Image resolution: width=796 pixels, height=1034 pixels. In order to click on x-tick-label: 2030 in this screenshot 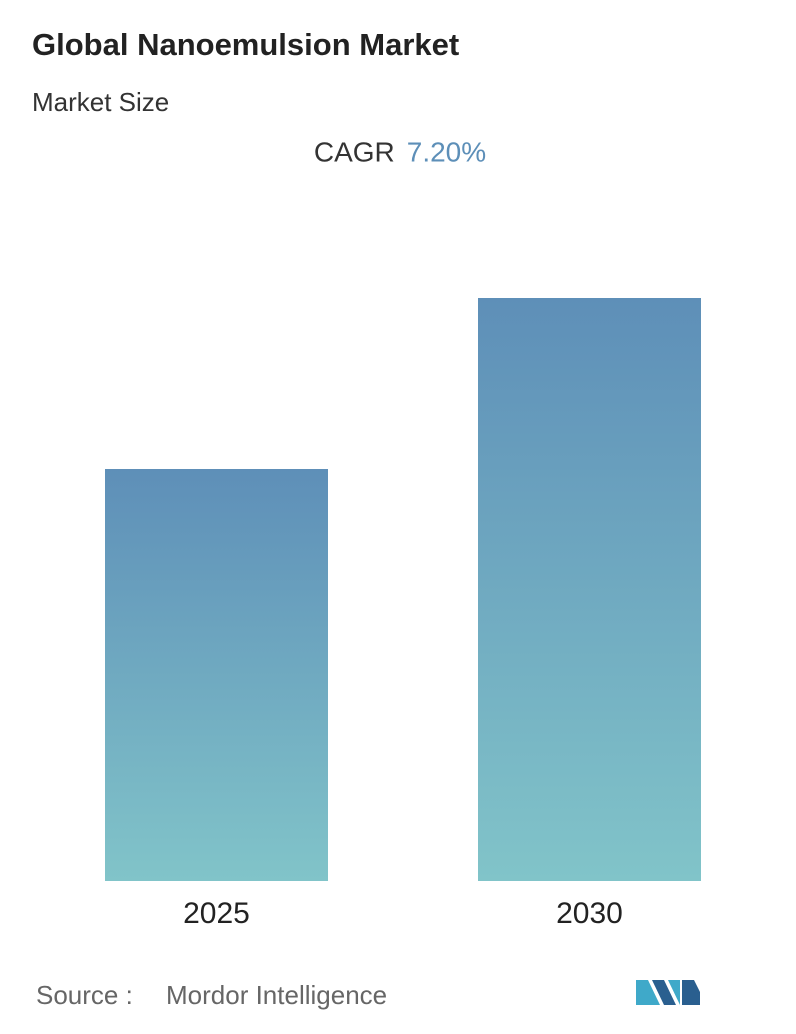, I will do `click(589, 913)`.